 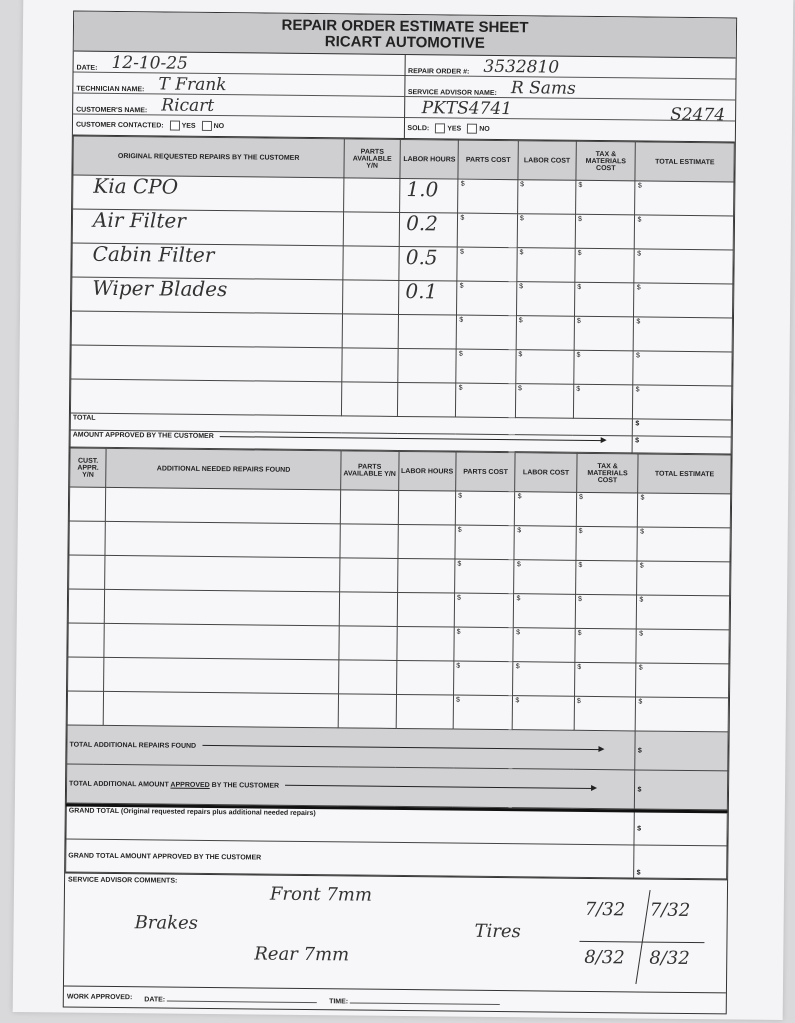 What do you see at coordinates (208, 227) in the screenshot?
I see `repair-description-cell: Air Filter` at bounding box center [208, 227].